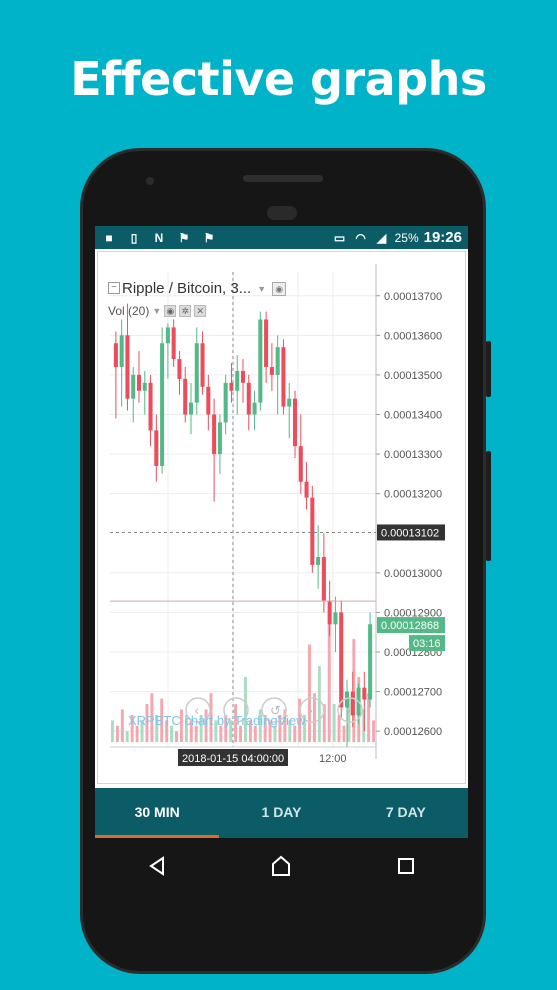 The height and width of the screenshot is (990, 557). I want to click on volume-label: Vol (20), so click(129, 311).